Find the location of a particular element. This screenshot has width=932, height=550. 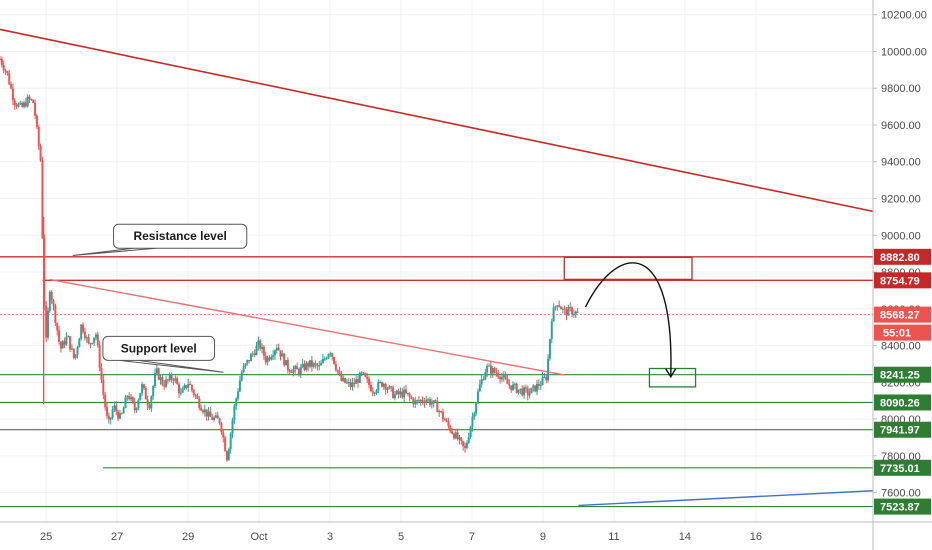

x-tick-label: Oct is located at coordinates (258, 537).